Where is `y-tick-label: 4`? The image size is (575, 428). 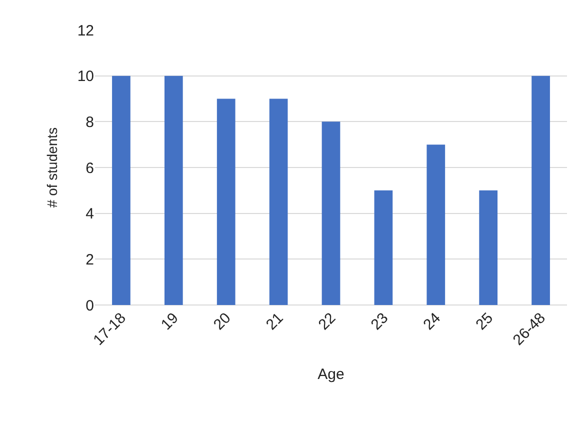 y-tick-label: 4 is located at coordinates (90, 214).